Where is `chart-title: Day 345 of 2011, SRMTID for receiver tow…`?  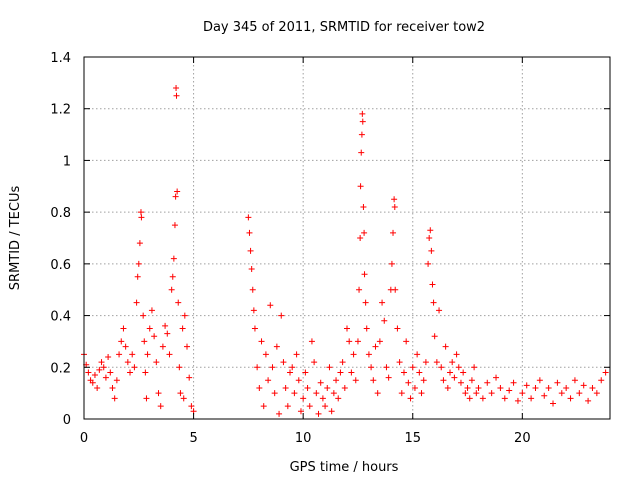 chart-title: Day 345 of 2011, SRMTID for receiver tow… is located at coordinates (344, 27).